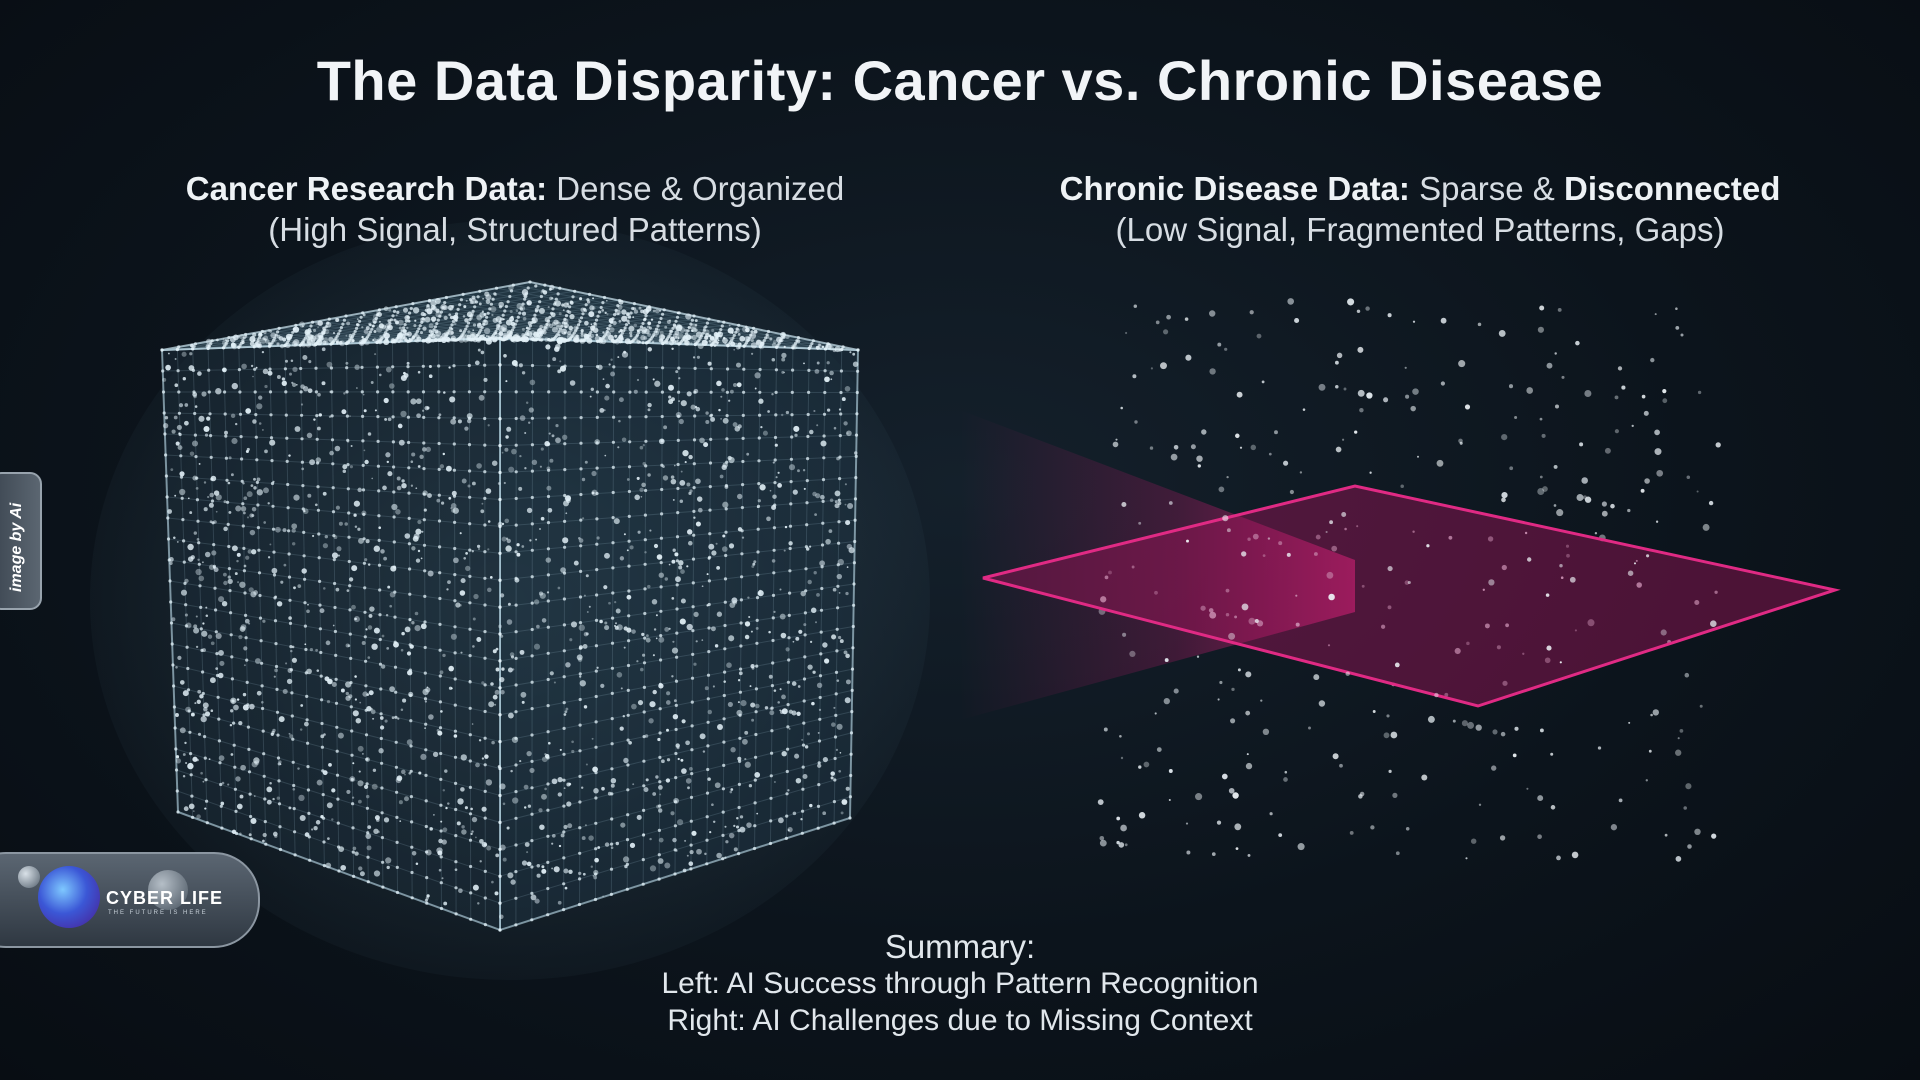  What do you see at coordinates (1157, 565) in the screenshot?
I see `projection-beam` at bounding box center [1157, 565].